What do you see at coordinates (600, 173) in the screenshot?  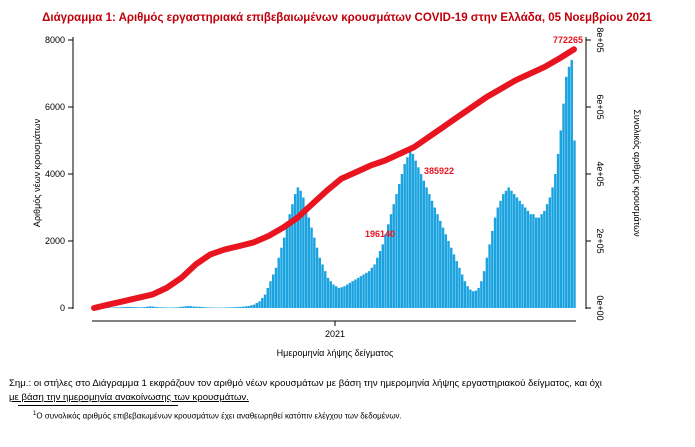 I see `right-tick-label: 4e+05` at bounding box center [600, 173].